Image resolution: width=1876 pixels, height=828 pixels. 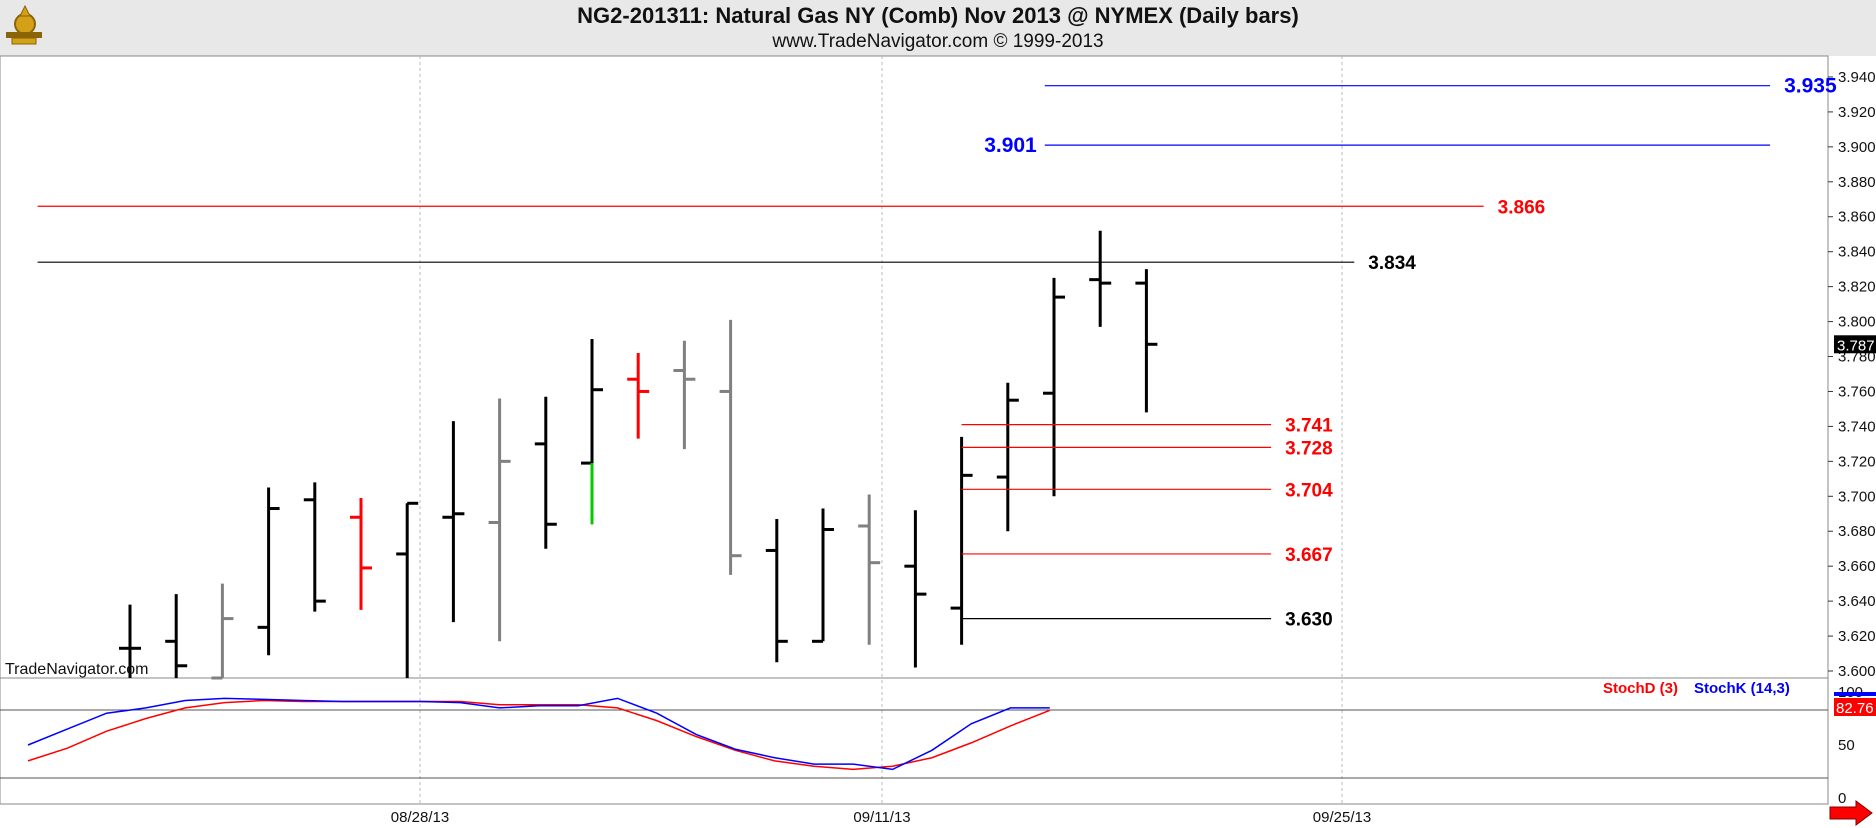 I want to click on price-tick-label: 3.820, so click(x=1857, y=287).